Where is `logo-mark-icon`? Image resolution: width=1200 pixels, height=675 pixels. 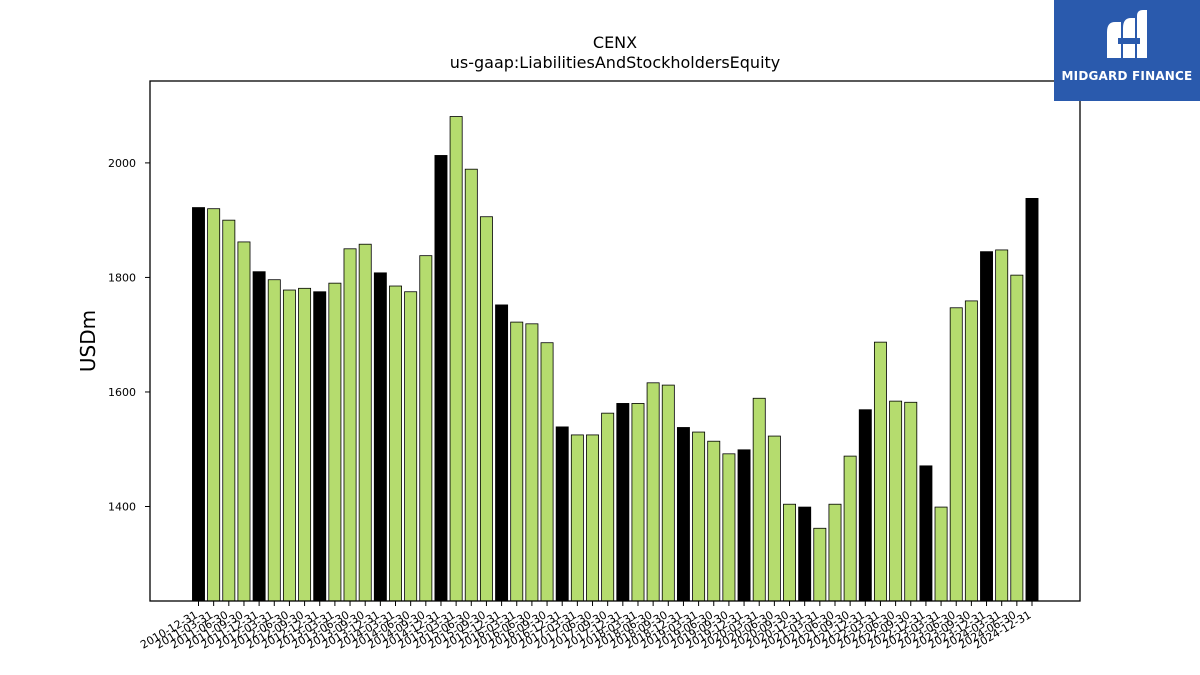
logo-mark-icon is located at coordinates (1127, 34).